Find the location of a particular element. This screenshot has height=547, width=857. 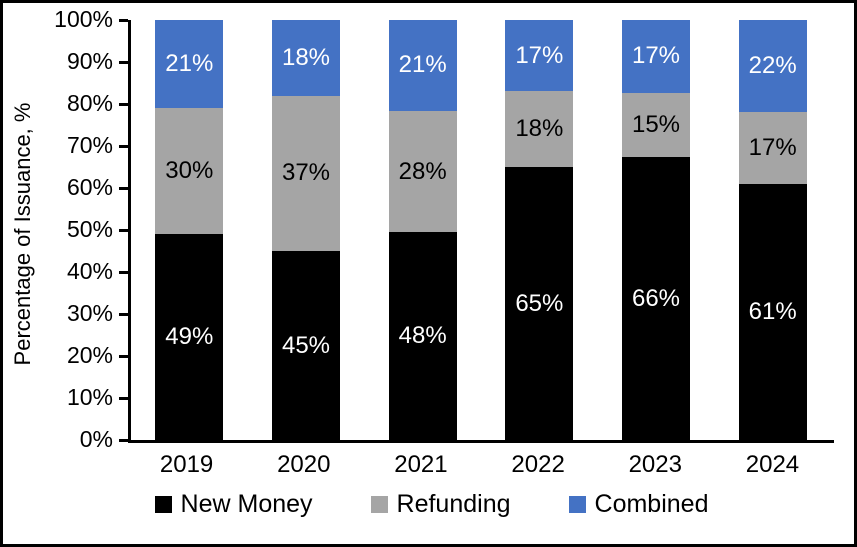

x-axis-line is located at coordinates (481, 441).